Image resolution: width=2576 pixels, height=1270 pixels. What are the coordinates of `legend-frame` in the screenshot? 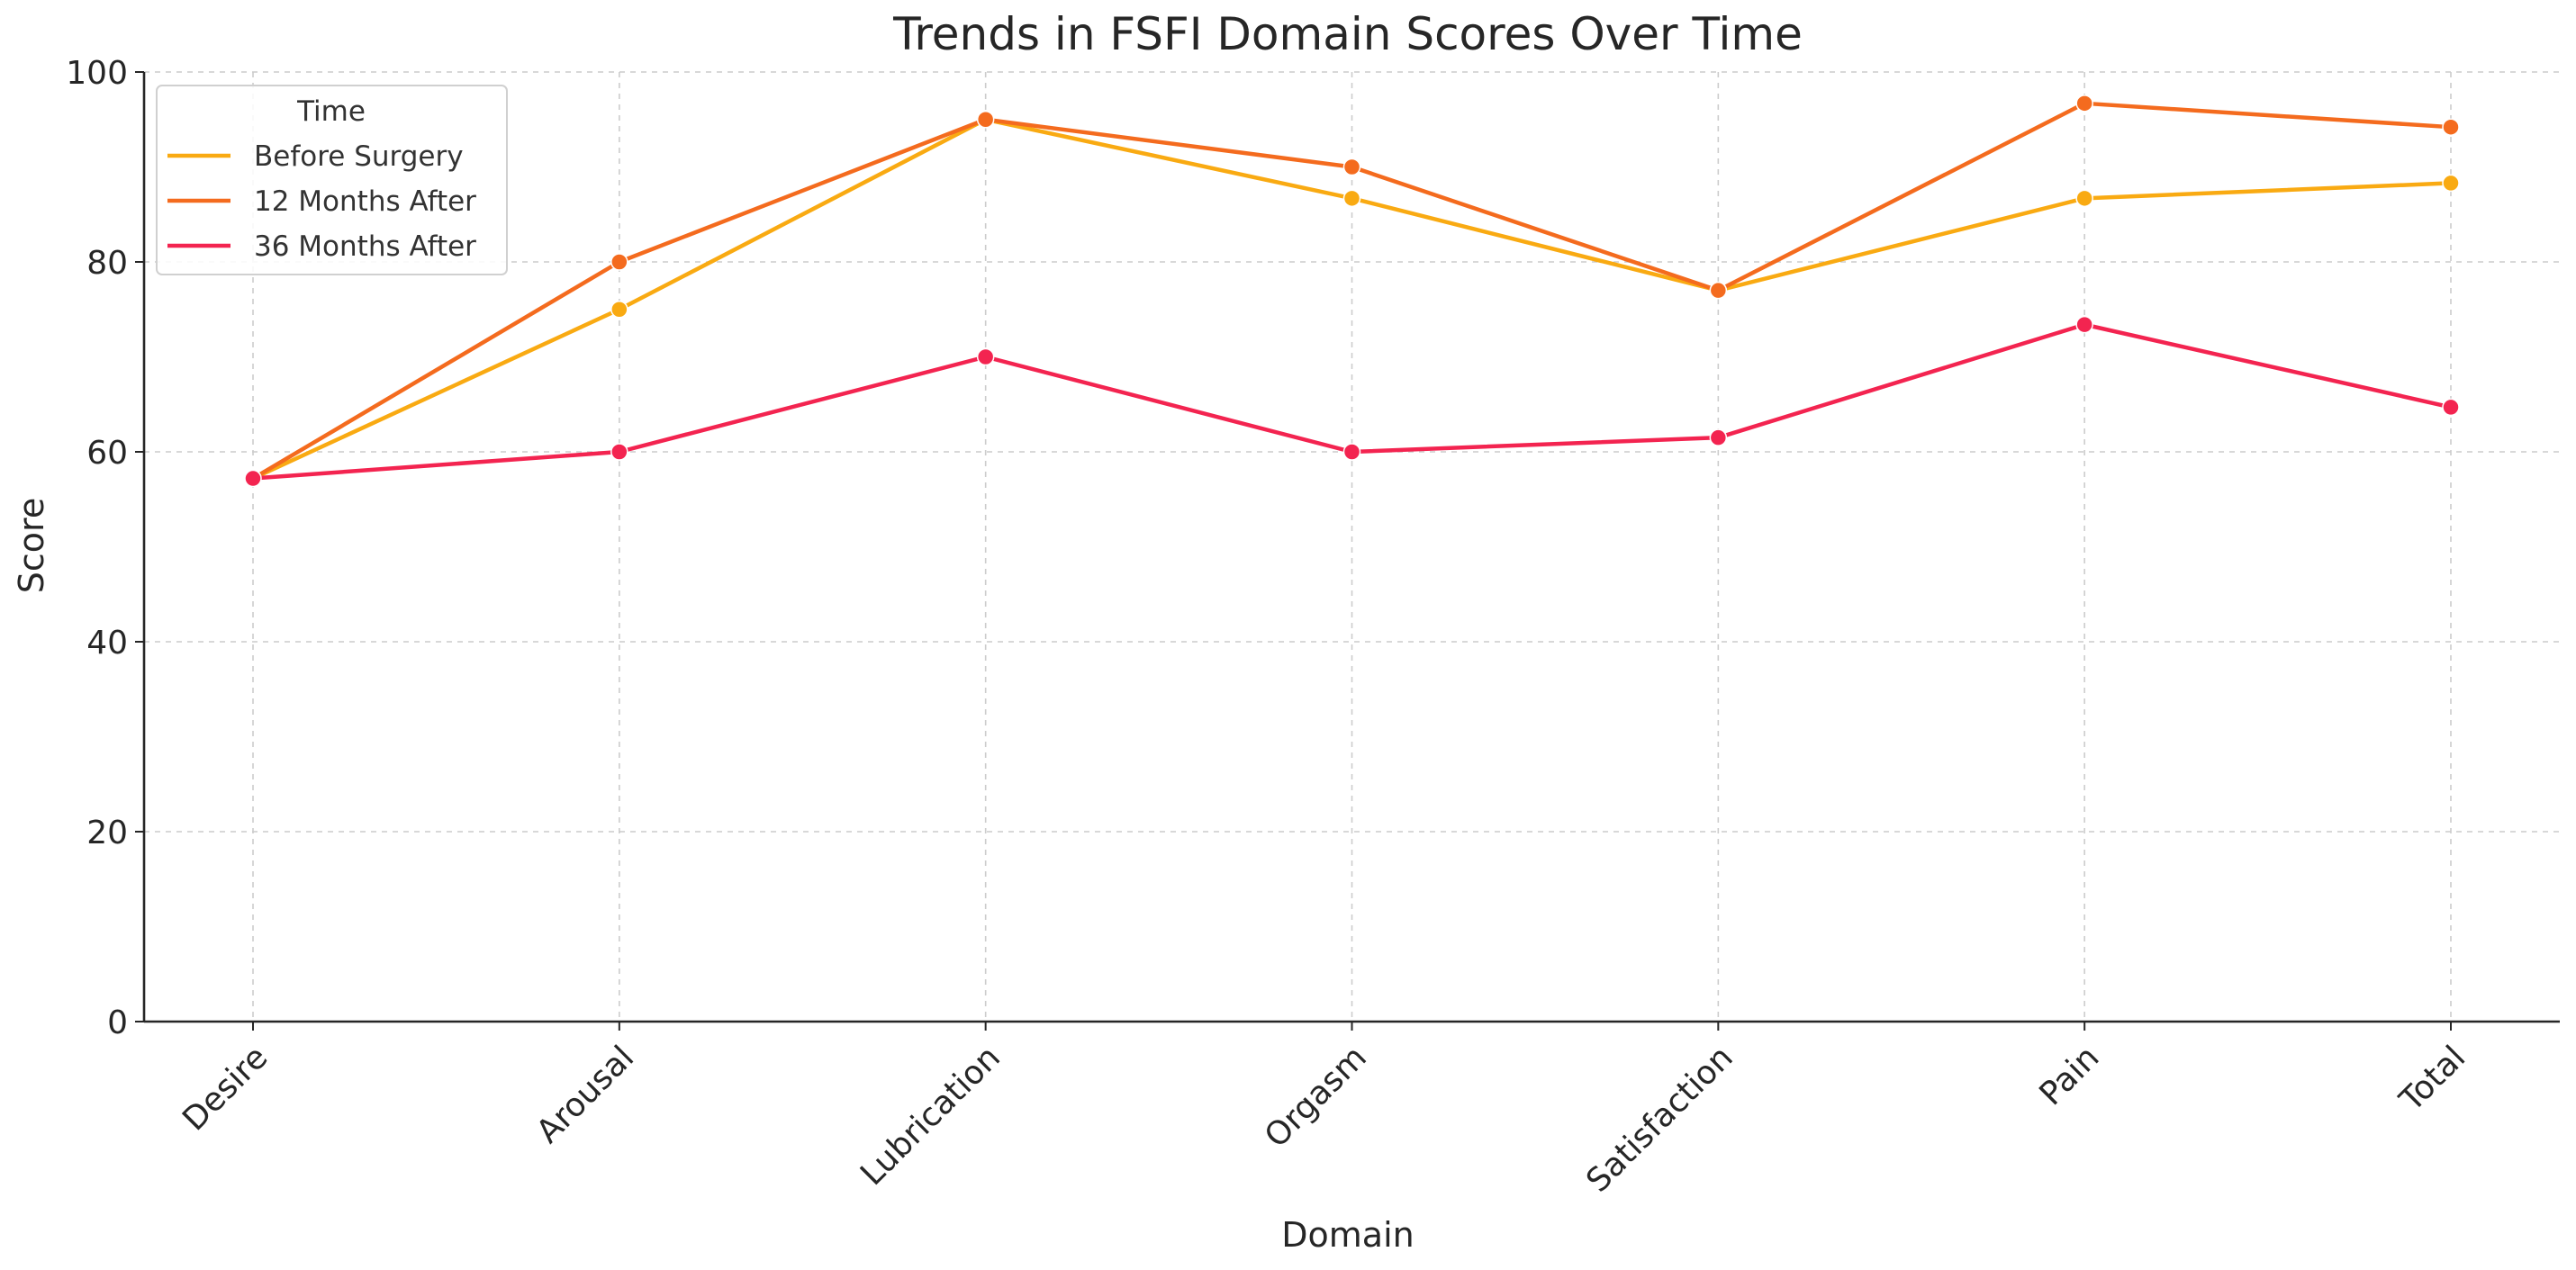 It's located at (332, 180).